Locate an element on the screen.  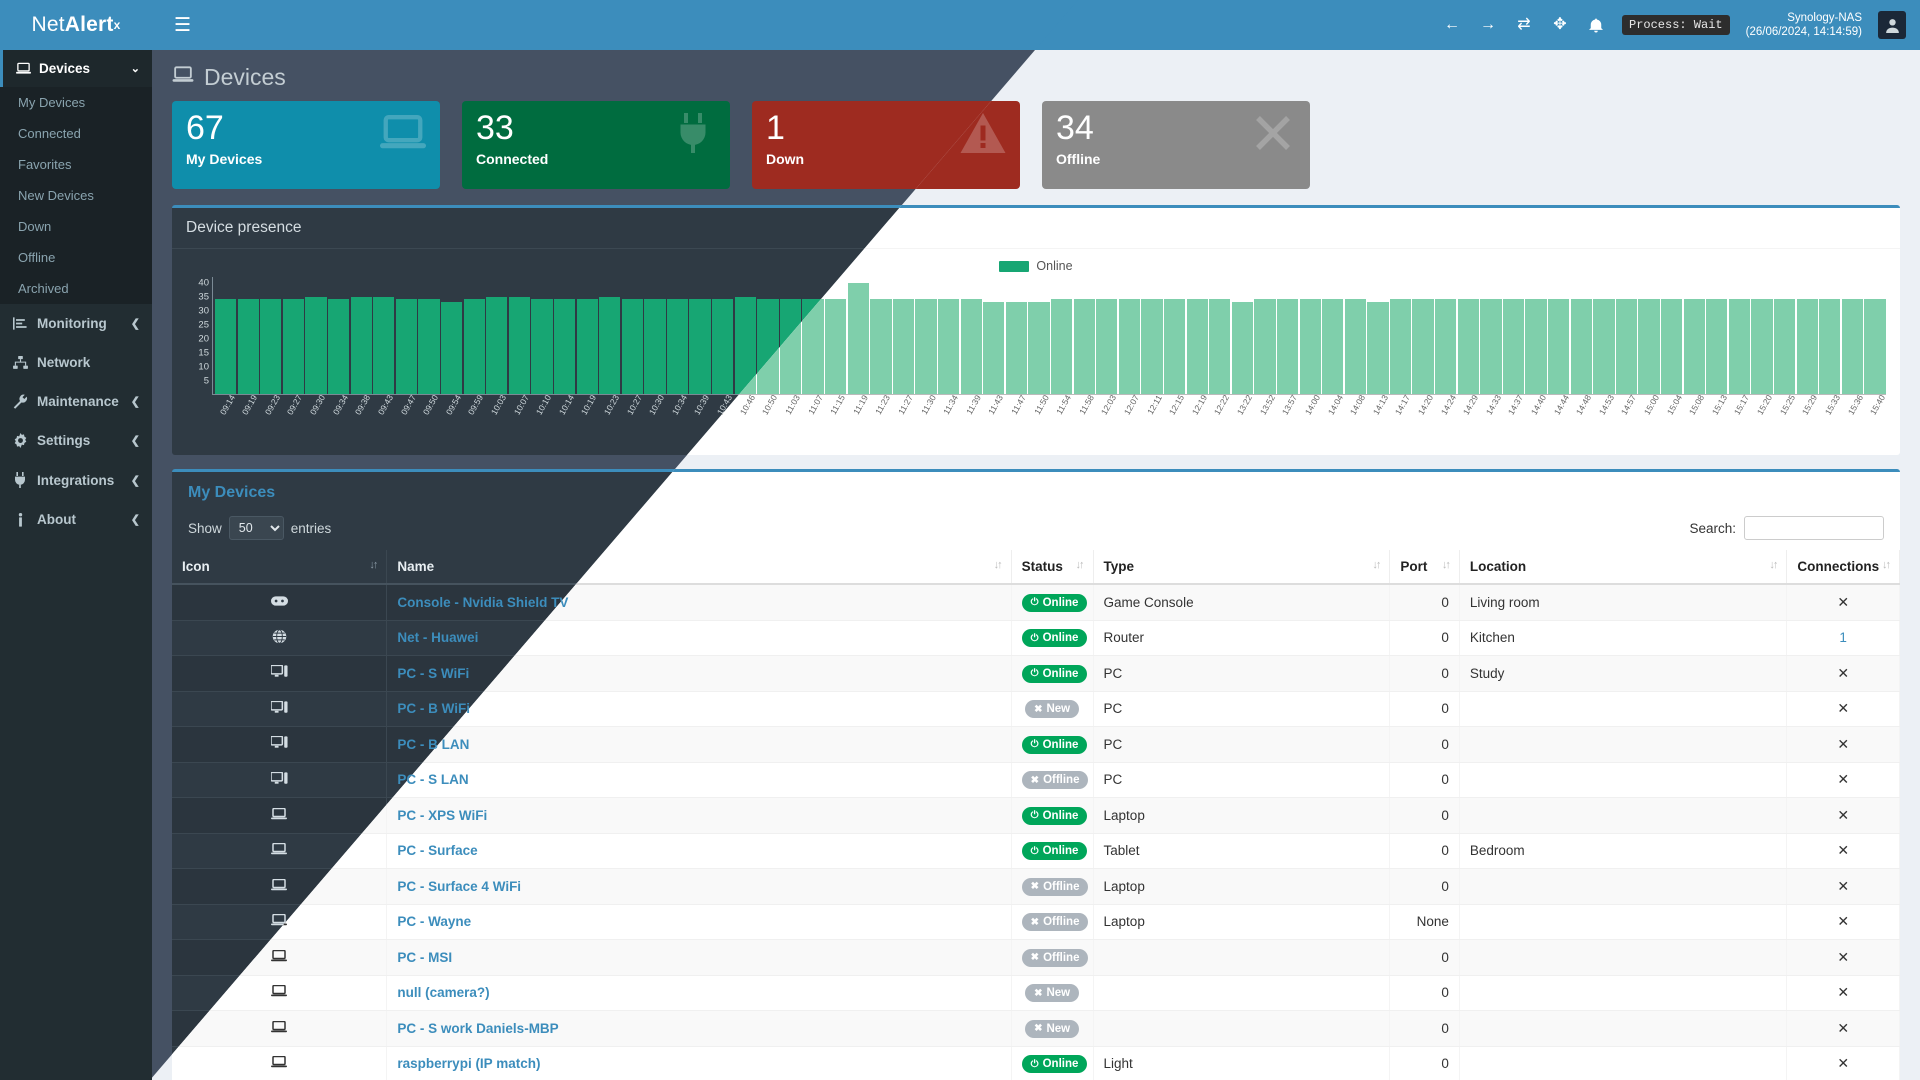
device-name-link: raspberrypi (IP match) is located at coordinates (469, 1064).